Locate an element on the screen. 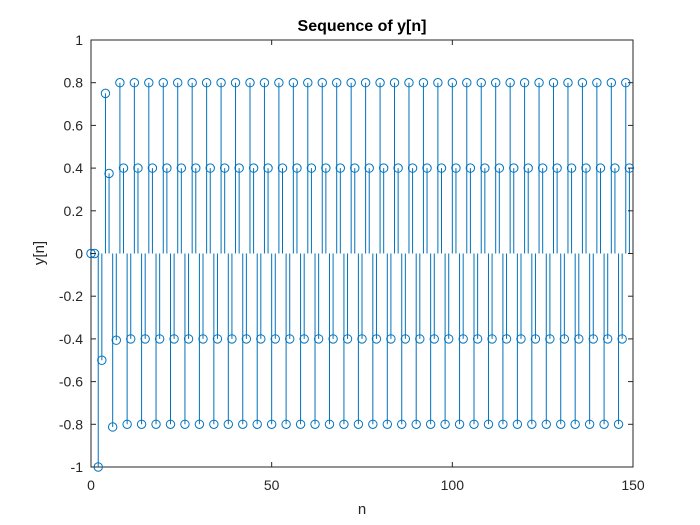 Image resolution: width=700 pixels, height=525 pixels. y-tick: -0.2 is located at coordinates (346, 296).